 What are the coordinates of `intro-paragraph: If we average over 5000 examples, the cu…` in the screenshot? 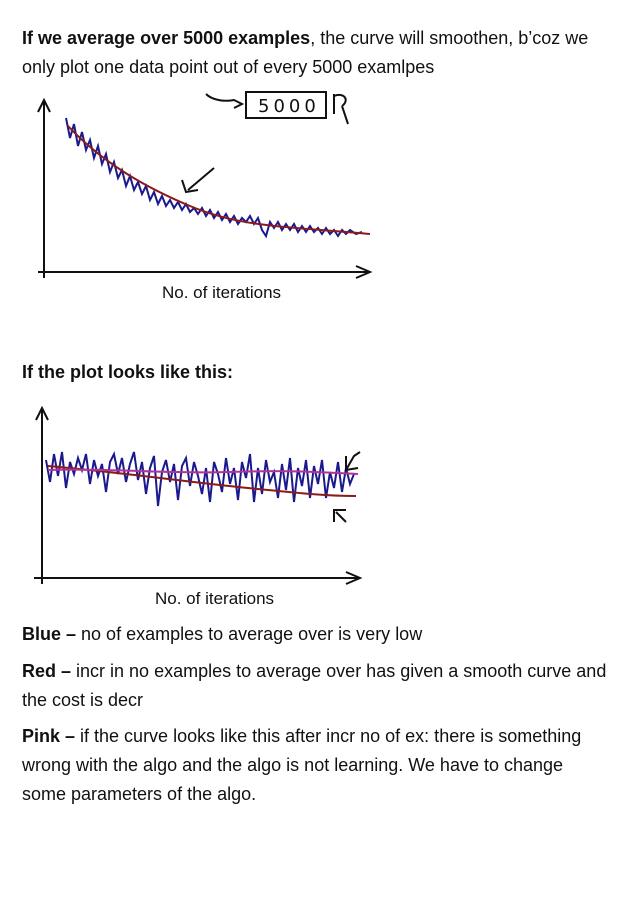 It's located at (322, 53).